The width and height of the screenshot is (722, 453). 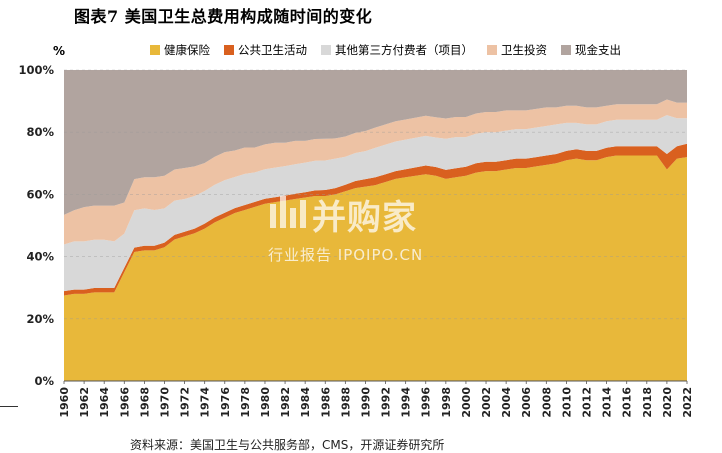 What do you see at coordinates (124, 402) in the screenshot?
I see `x-tick-label: 1966` at bounding box center [124, 402].